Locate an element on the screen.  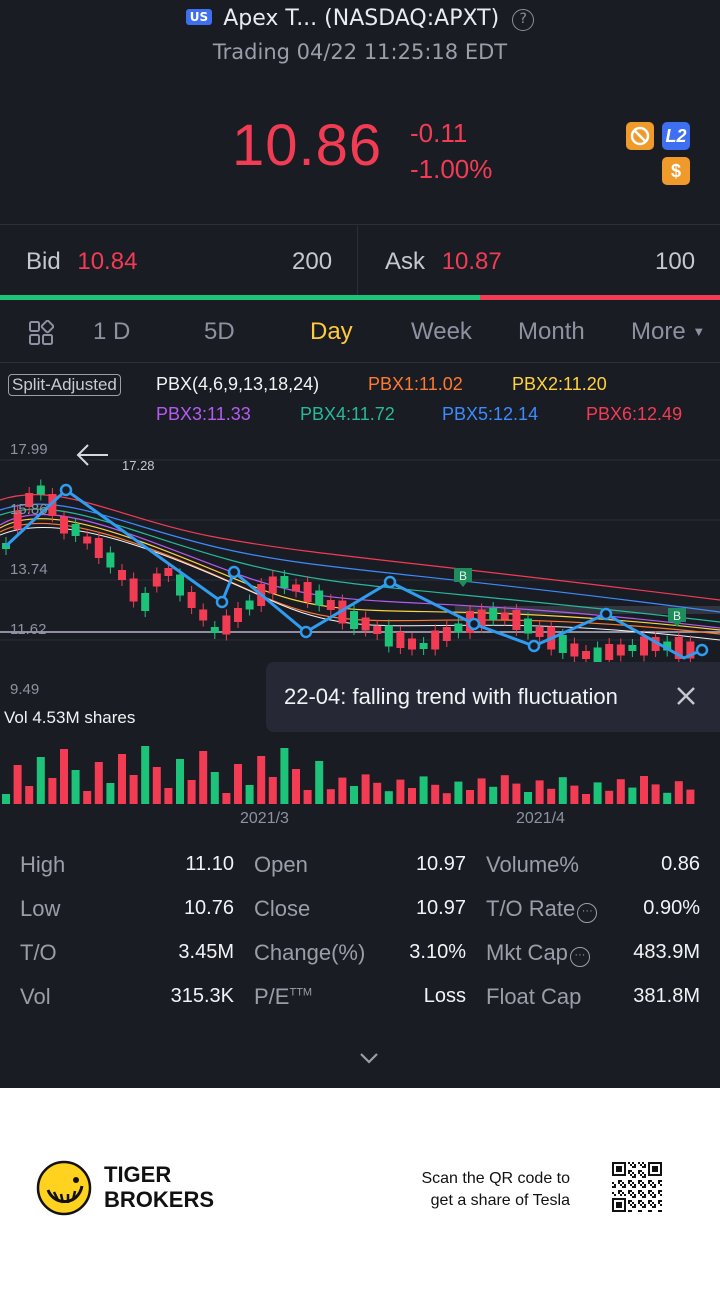
tab-week: Week is located at coordinates (441, 331).